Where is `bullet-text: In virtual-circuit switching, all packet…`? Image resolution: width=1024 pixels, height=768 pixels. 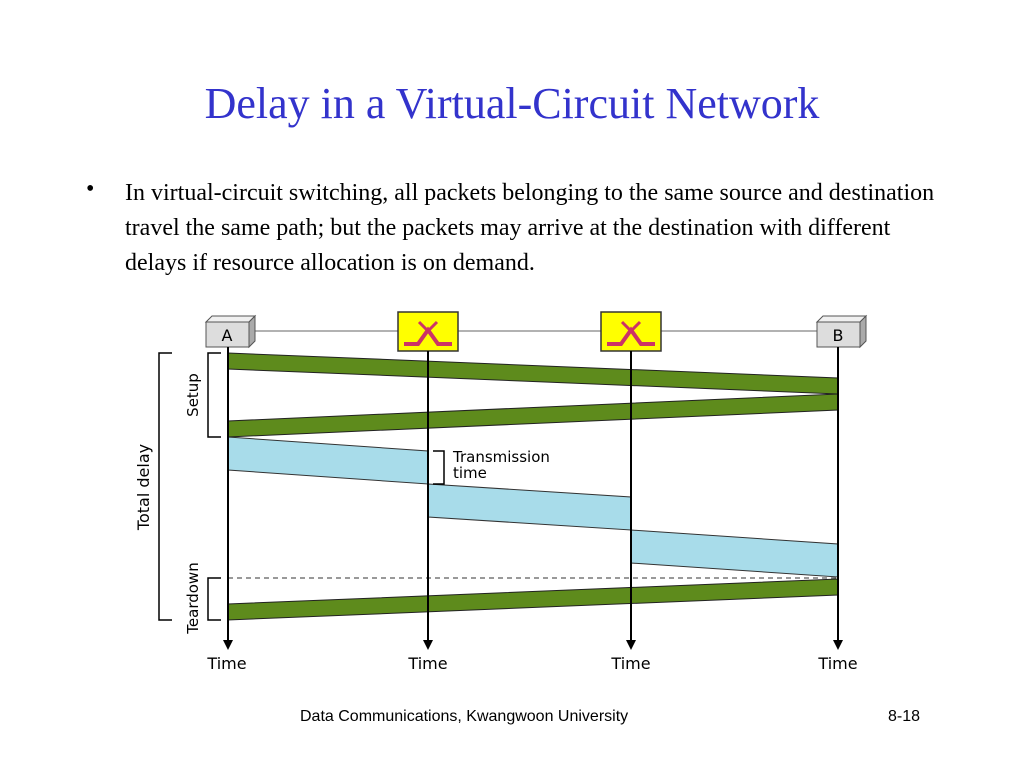 bullet-text: In virtual-circuit switching, all packet… is located at coordinates (530, 228).